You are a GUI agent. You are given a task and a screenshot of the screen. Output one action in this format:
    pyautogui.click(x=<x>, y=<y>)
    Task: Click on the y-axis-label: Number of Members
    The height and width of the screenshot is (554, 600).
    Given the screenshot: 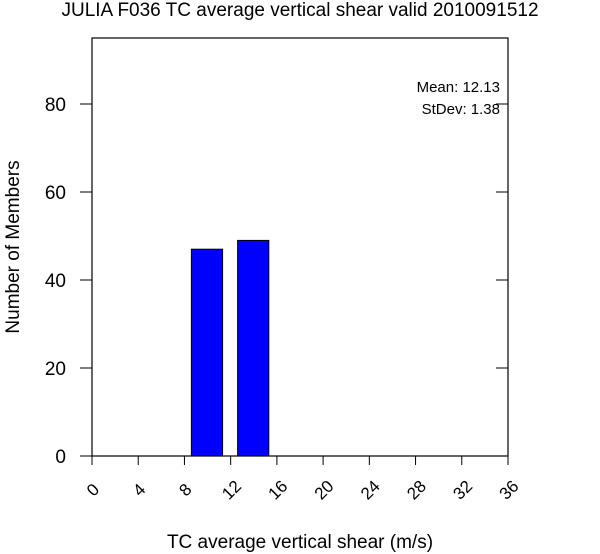 What is the action you would take?
    pyautogui.click(x=13, y=246)
    